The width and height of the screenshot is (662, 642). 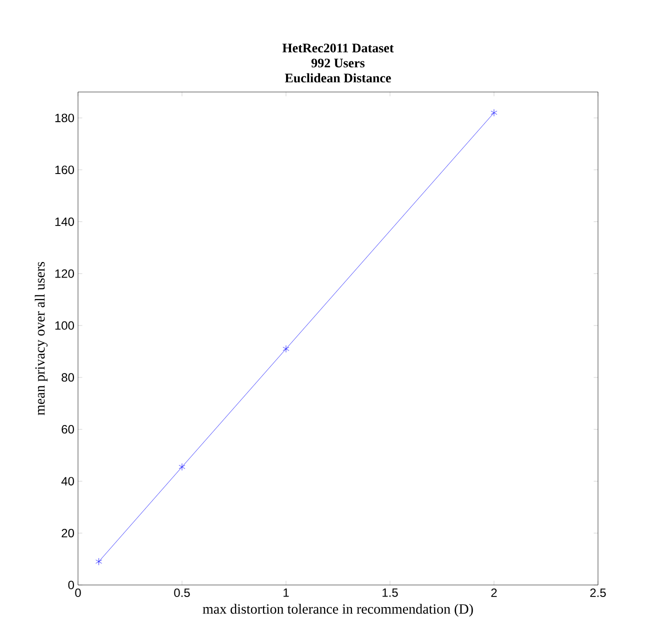 What do you see at coordinates (338, 63) in the screenshot?
I see `chart-title: HetRec2011 Dataset 992 Users Euclidean Distance` at bounding box center [338, 63].